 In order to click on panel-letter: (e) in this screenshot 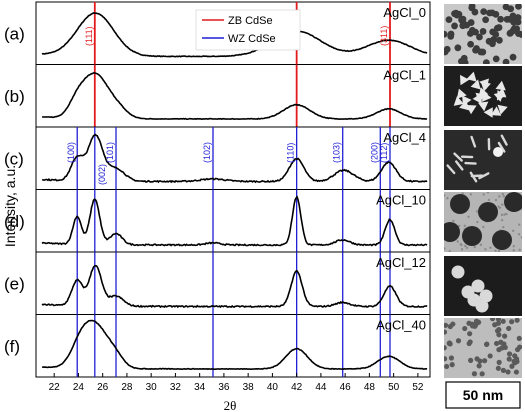, I will do `click(14, 283)`.